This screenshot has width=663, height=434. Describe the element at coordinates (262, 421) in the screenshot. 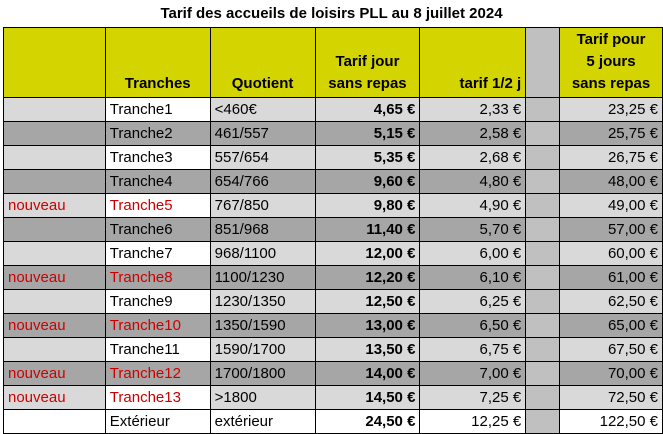

I see `row-quotient: extérieur` at that location.